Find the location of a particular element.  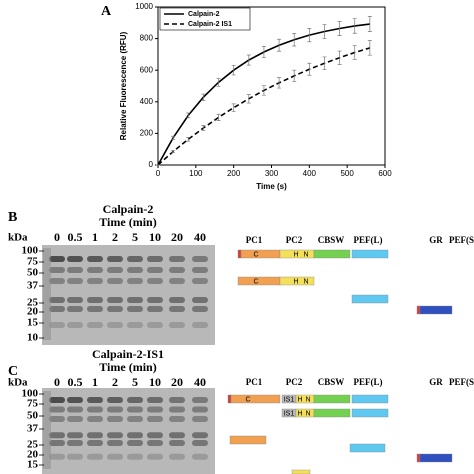

lane-label: 2 is located at coordinates (115, 382).